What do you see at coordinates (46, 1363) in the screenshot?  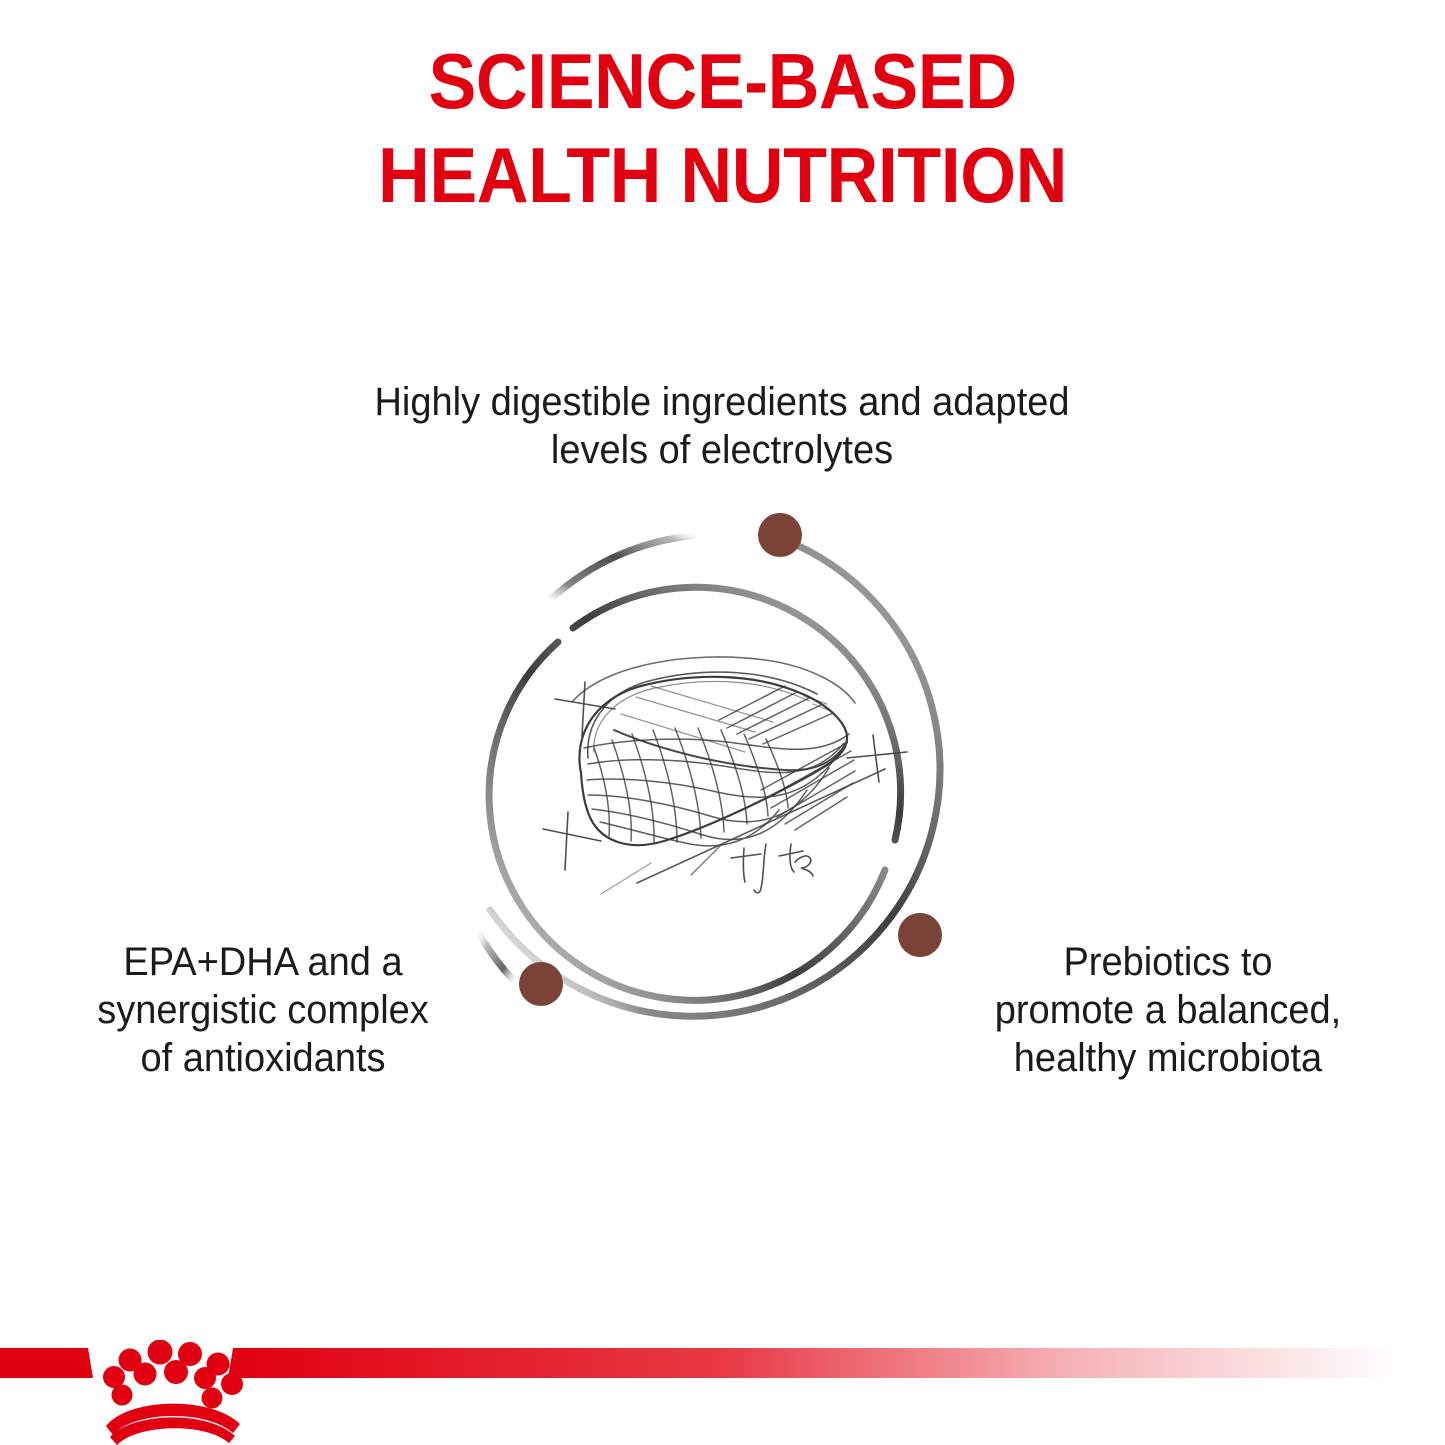 I see `left-accent-bar` at bounding box center [46, 1363].